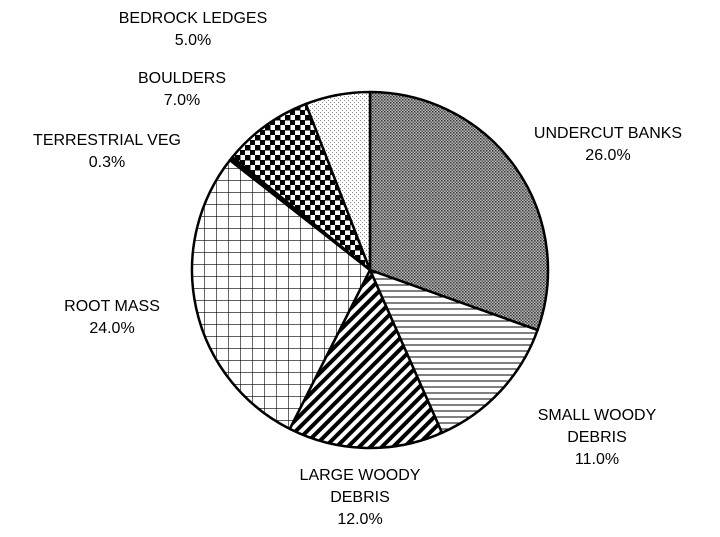  Describe the element at coordinates (608, 145) in the screenshot. I see `slice-label: UNDERCUT BANKS 26.0%` at that location.